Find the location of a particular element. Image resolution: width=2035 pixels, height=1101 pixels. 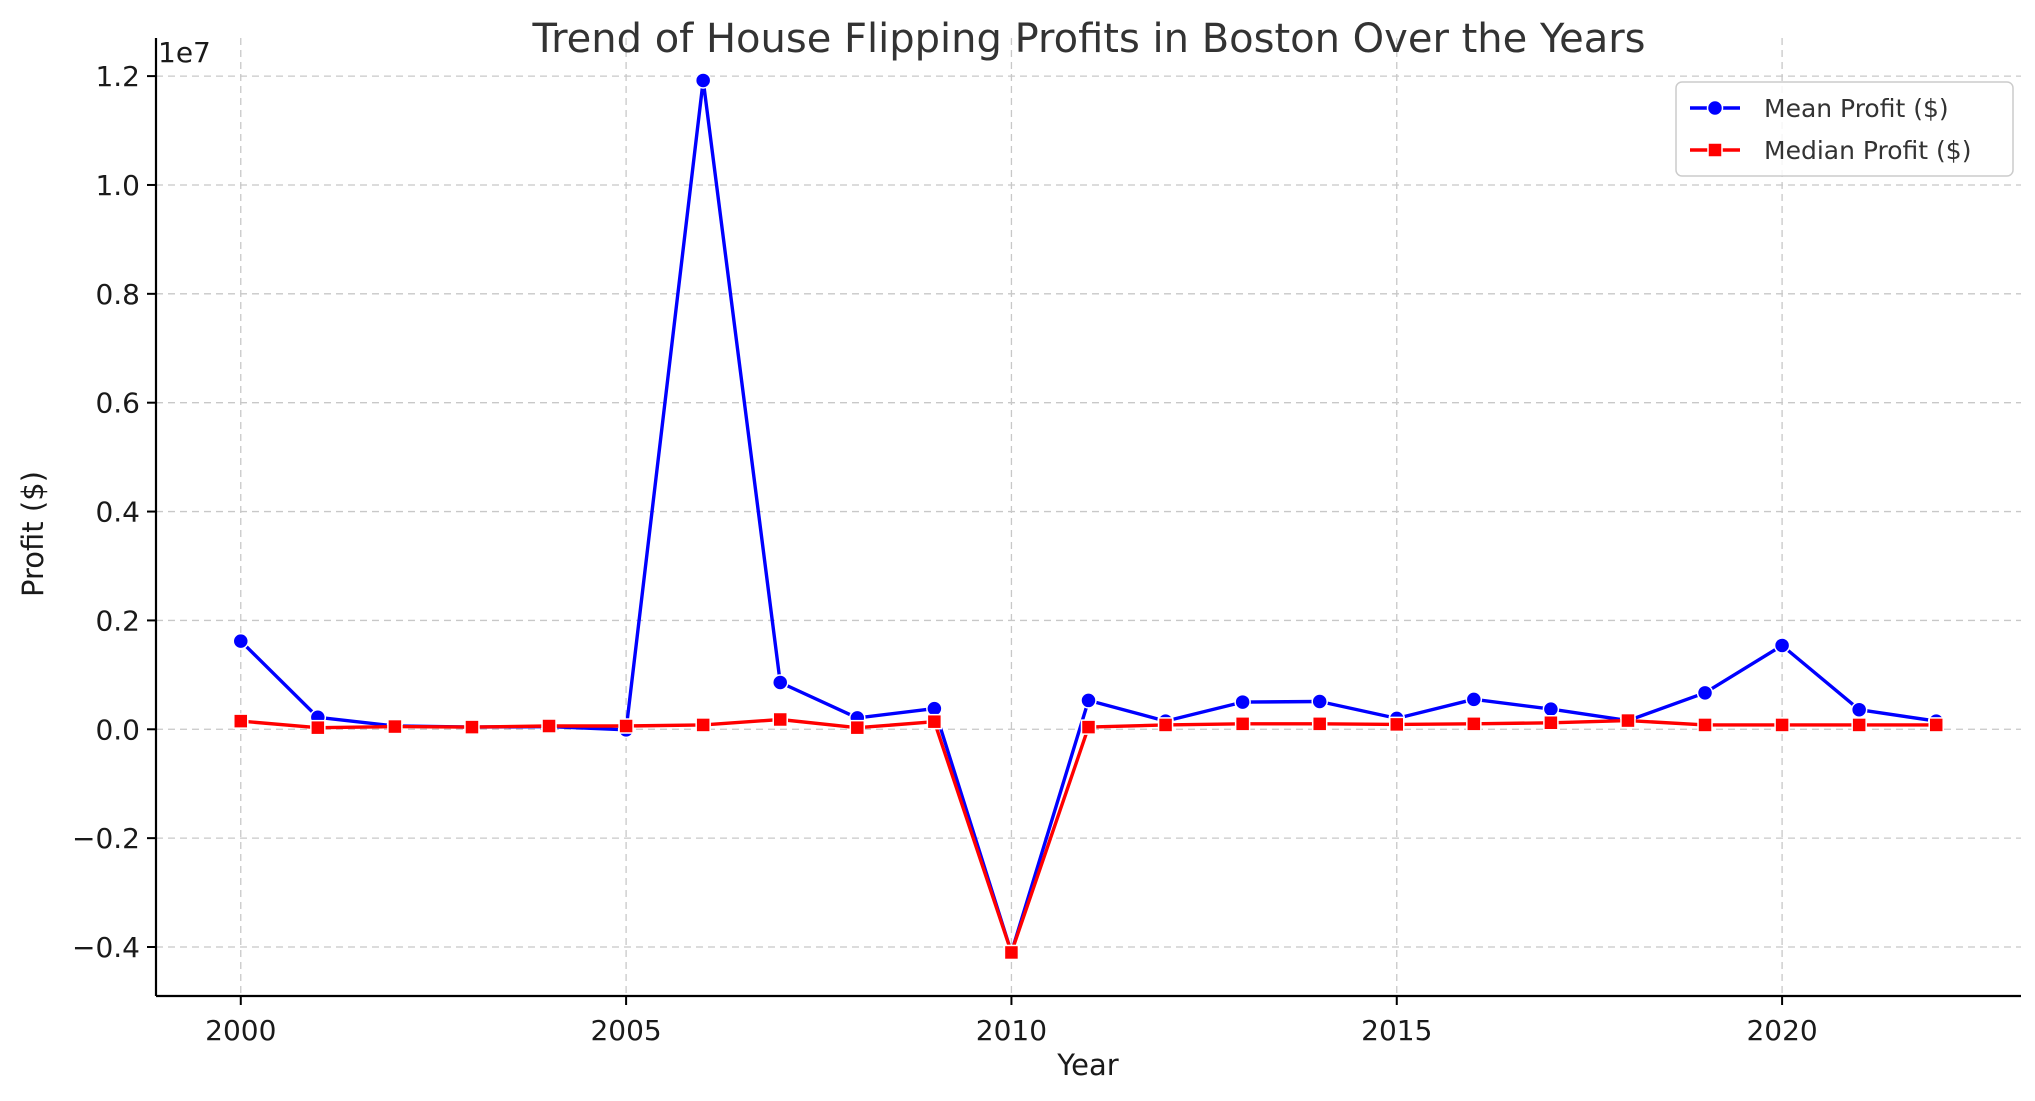

y-axis-label: Profit ($) is located at coordinates (33, 534).